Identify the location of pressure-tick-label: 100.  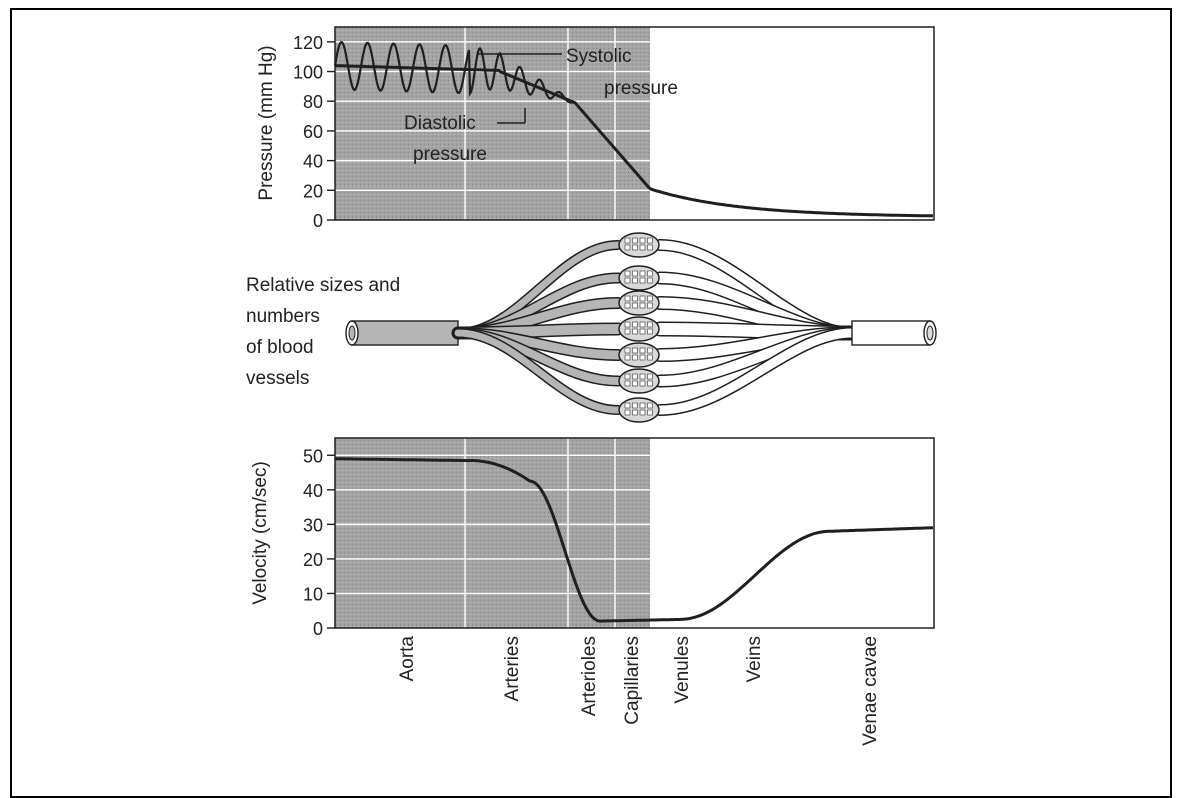
(308, 73).